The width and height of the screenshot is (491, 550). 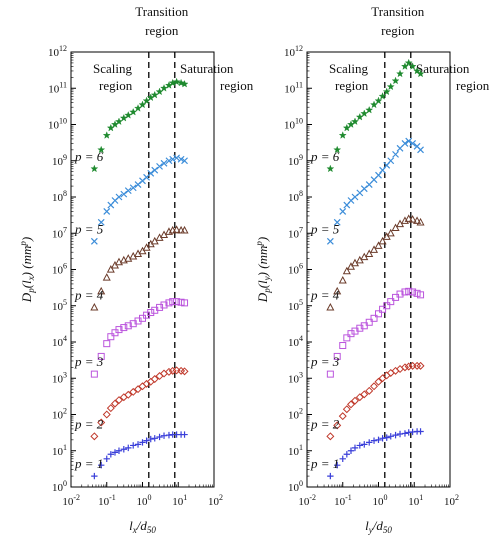 What do you see at coordinates (473, 85) in the screenshot?
I see `saturation-region-label: region` at bounding box center [473, 85].